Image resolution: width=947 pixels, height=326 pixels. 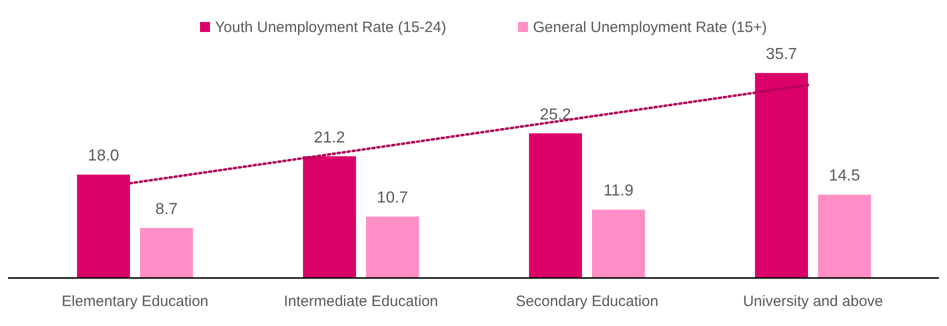 I want to click on x-tick-label: Intermediate Education, so click(x=361, y=301).